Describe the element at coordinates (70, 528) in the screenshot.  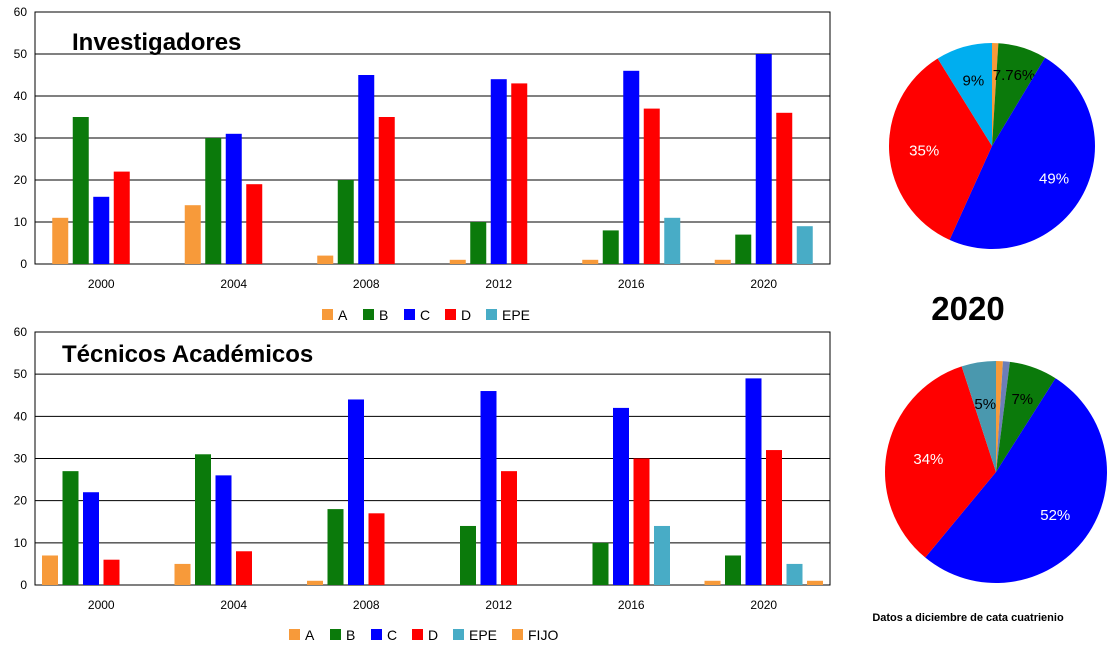
I see `bar-b-2000` at that location.